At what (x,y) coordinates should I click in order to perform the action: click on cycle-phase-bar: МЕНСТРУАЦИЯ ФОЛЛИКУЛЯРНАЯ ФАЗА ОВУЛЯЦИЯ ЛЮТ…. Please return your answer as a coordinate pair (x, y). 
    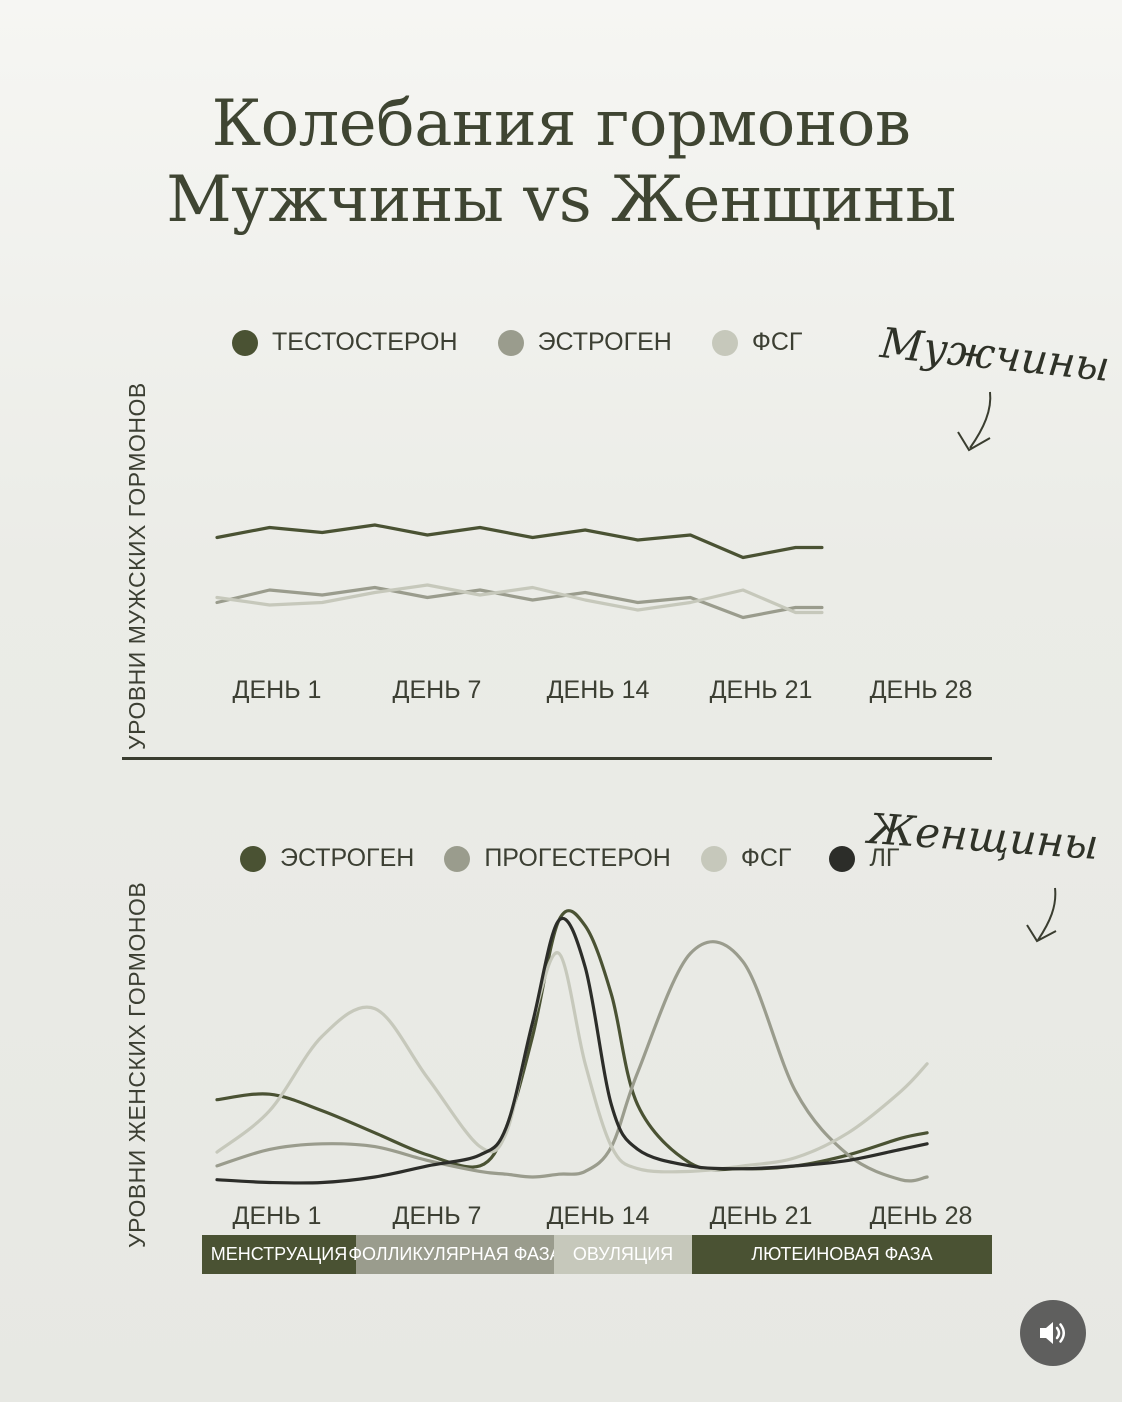
    Looking at the image, I should click on (597, 1254).